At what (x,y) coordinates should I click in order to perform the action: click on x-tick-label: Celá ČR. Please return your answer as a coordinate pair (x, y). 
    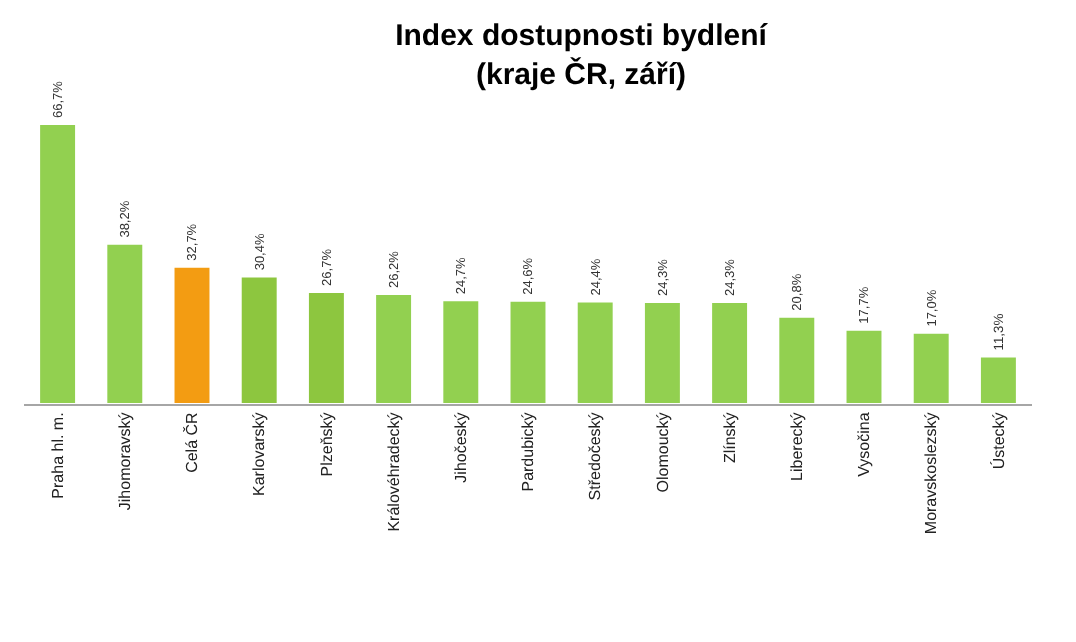
    Looking at the image, I should click on (192, 442).